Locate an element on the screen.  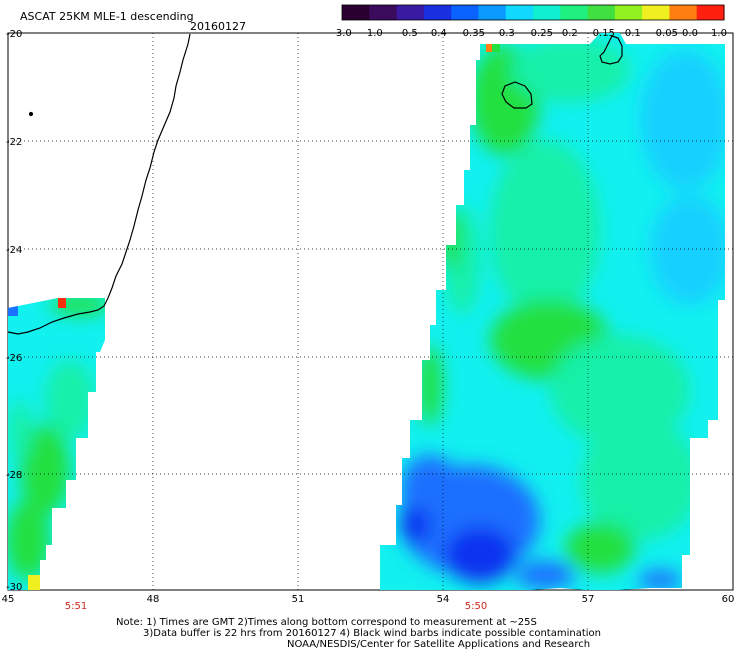
colorbar-tick-label: -3.0 is located at coordinates (342, 33).